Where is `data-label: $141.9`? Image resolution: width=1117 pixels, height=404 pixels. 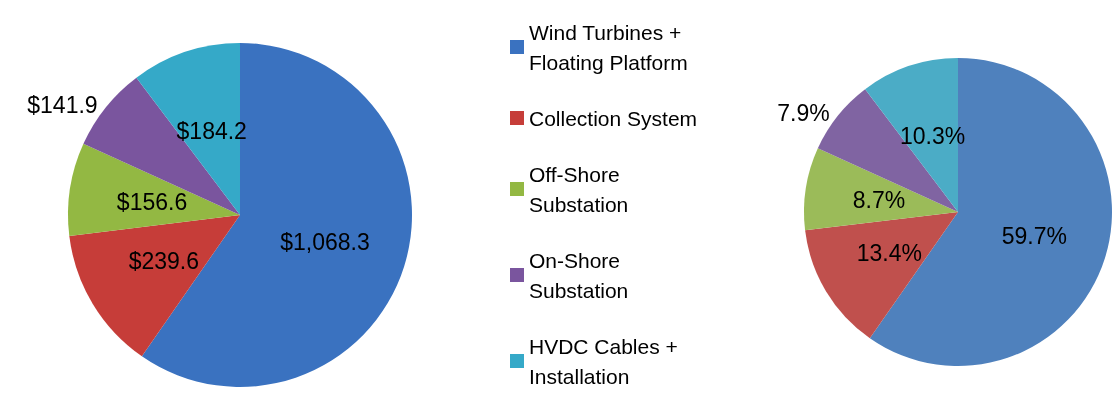 data-label: $141.9 is located at coordinates (62, 104).